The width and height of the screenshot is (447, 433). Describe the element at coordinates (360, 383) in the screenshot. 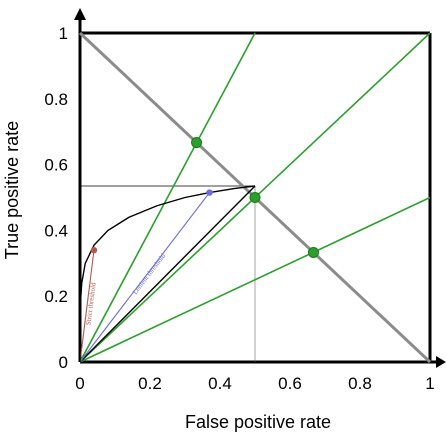

I see `x-tick-label: 0.8` at that location.